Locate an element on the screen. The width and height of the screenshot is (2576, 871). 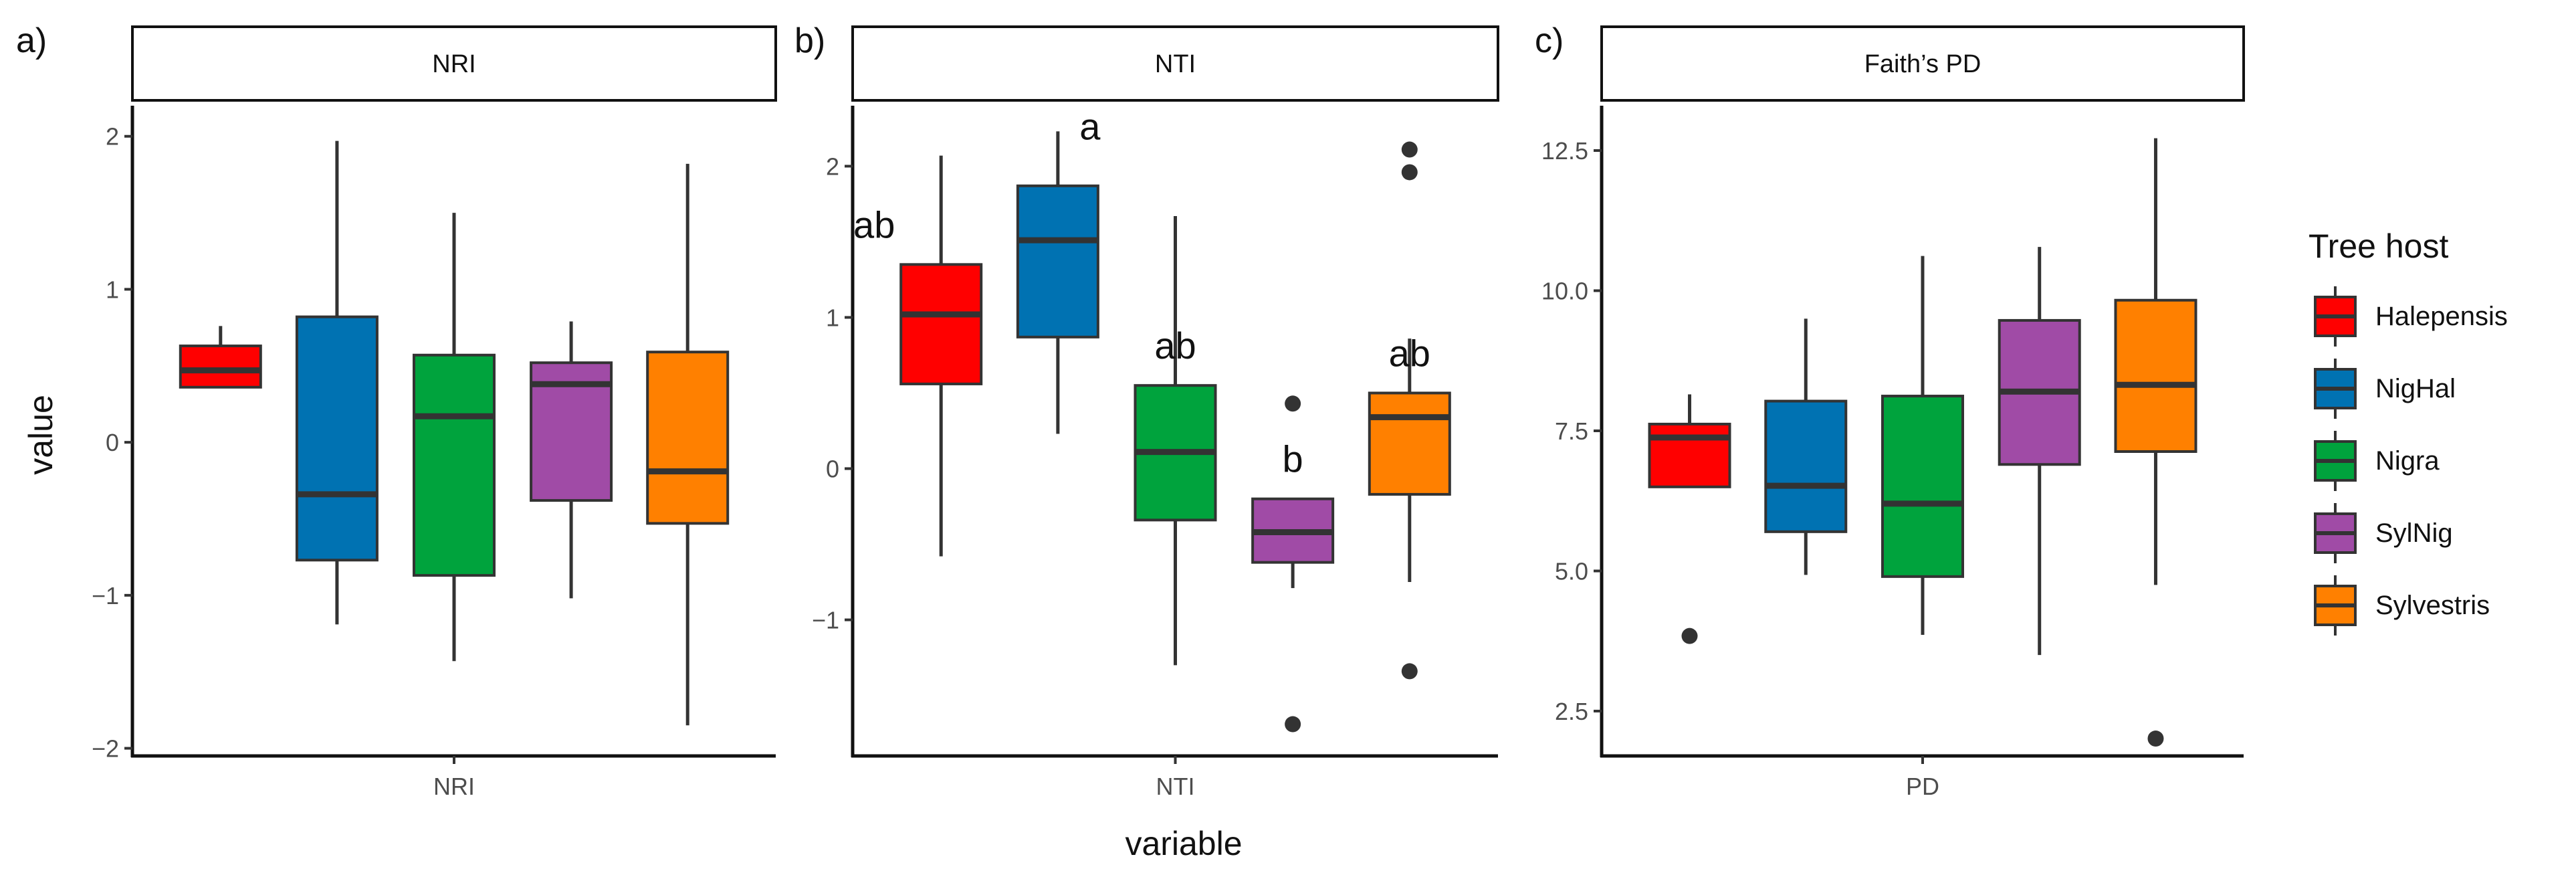
x-tick-label: PD is located at coordinates (1923, 787).